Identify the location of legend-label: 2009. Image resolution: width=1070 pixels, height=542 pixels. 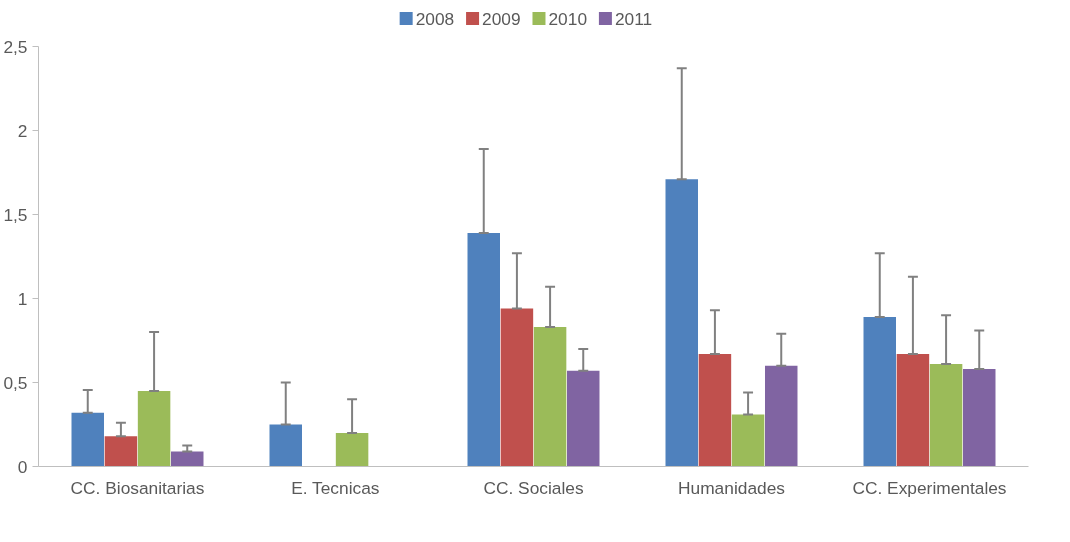
(501, 18).